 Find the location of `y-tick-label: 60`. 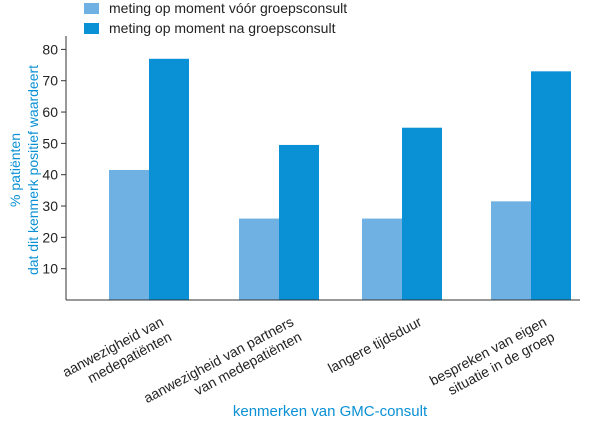

y-tick-label: 60 is located at coordinates (50, 112).